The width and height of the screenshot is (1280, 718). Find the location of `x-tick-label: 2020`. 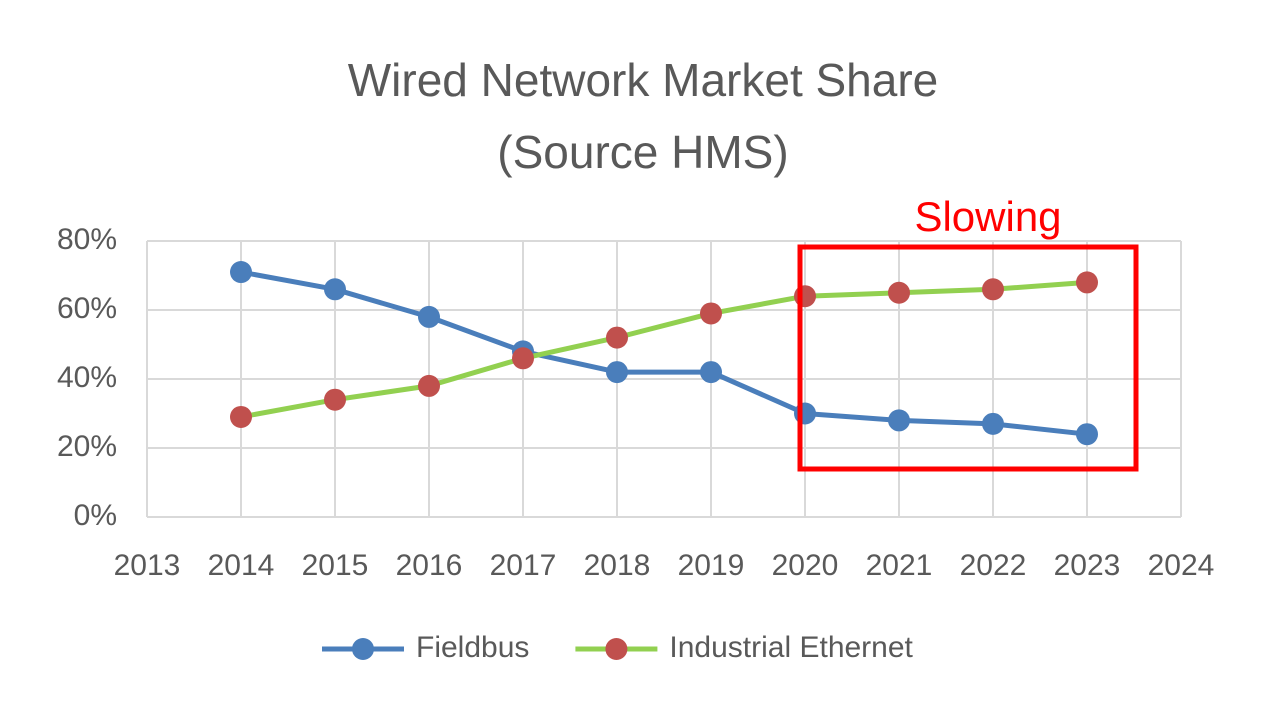

x-tick-label: 2020 is located at coordinates (805, 565).